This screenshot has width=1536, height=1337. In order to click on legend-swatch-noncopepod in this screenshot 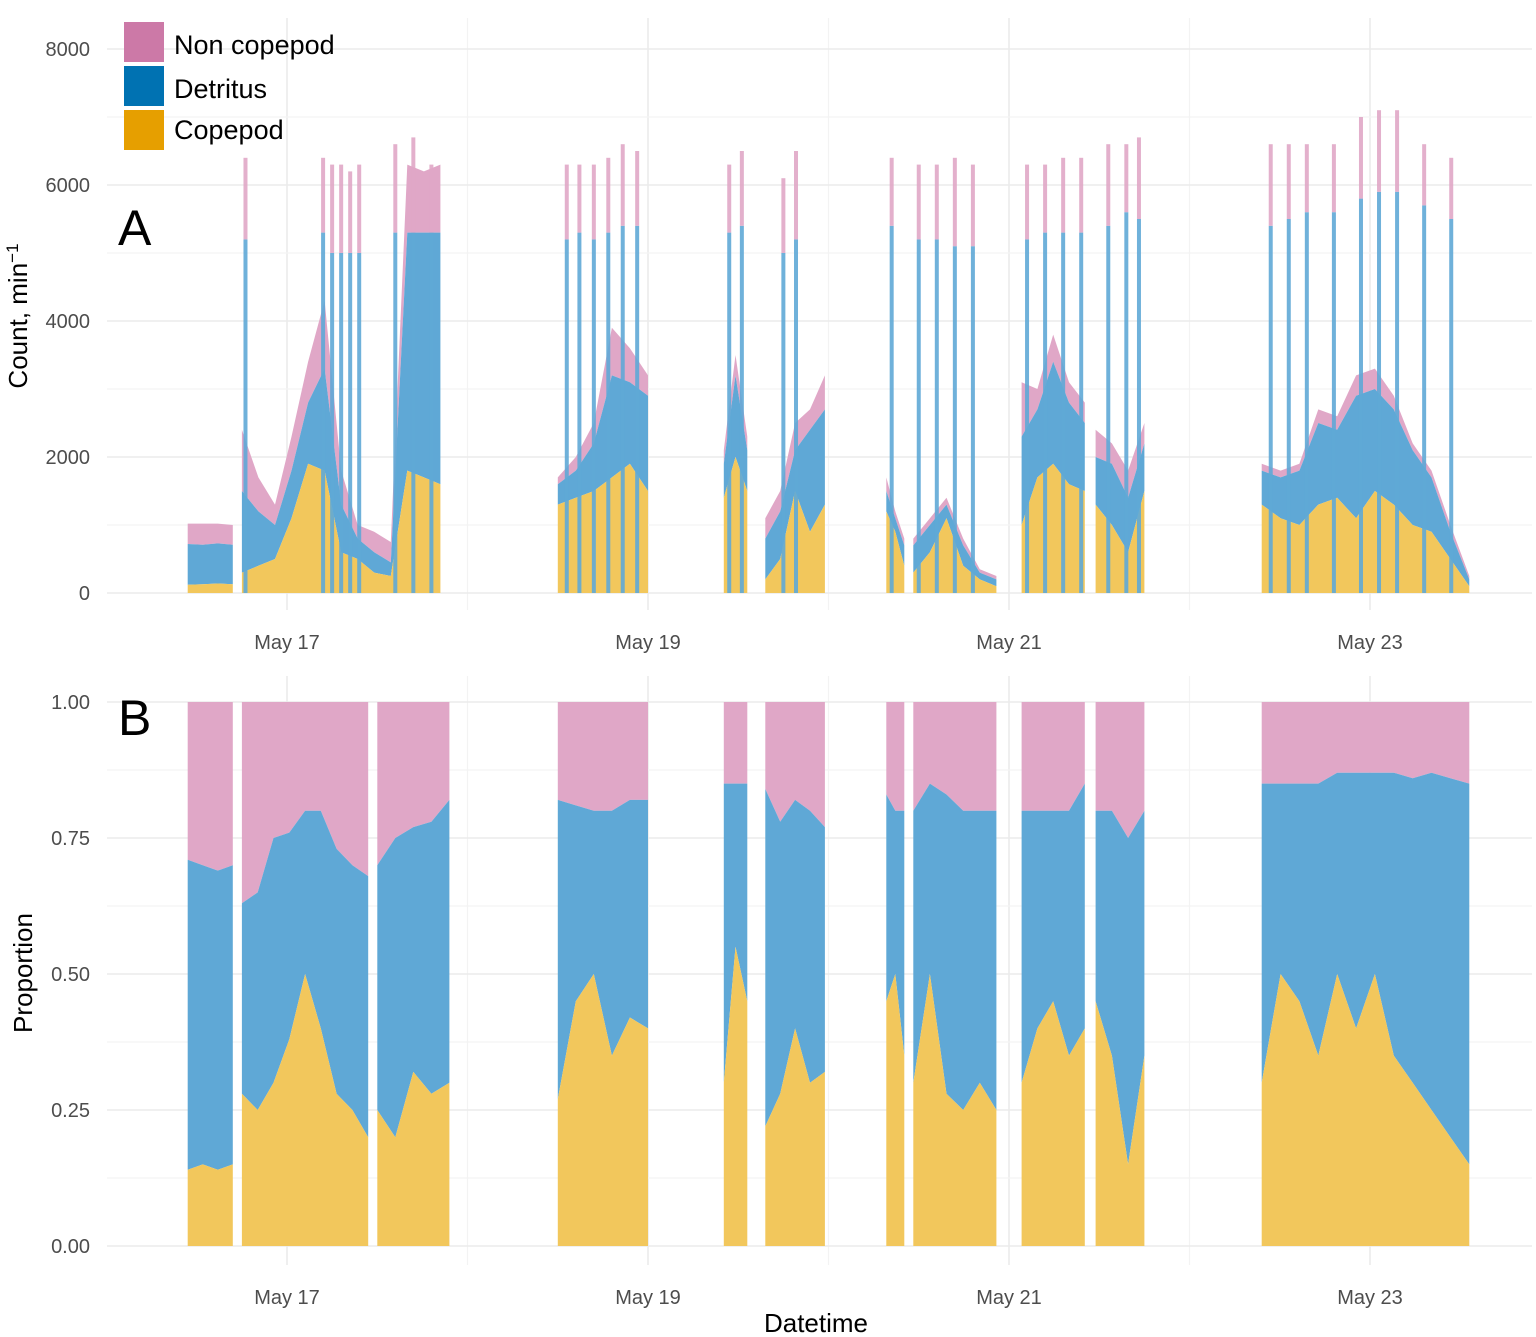, I will do `click(144, 42)`.